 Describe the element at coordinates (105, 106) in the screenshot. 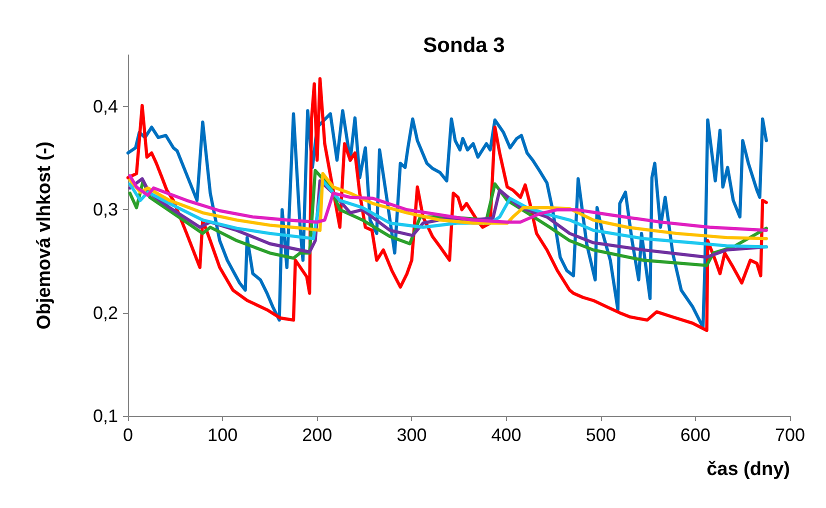

I see `y-tick-label: 0,4` at that location.